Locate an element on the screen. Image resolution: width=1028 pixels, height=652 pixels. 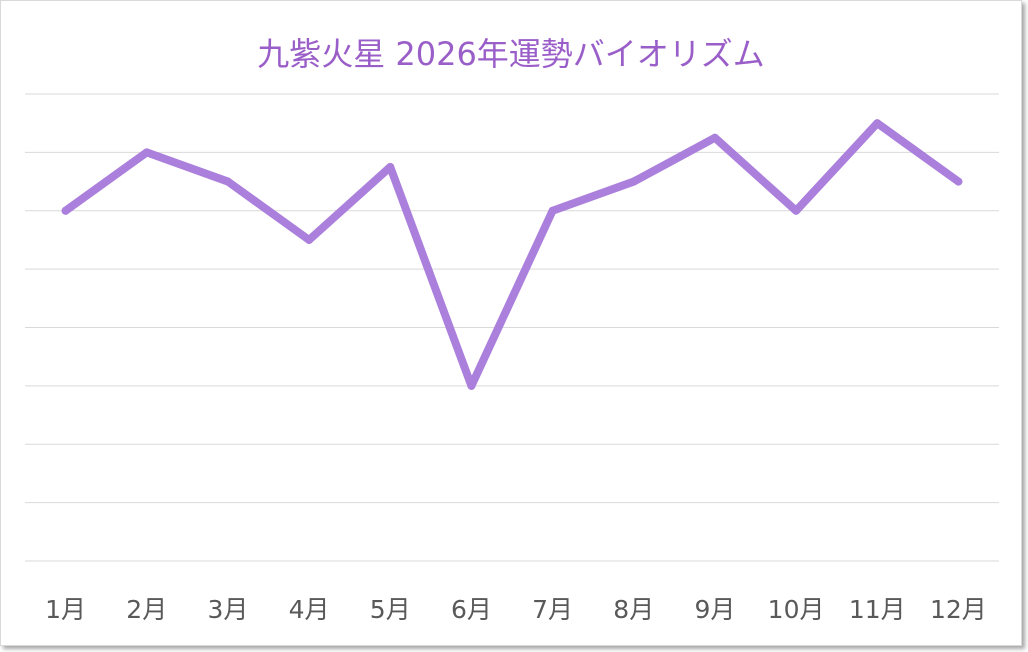
x-tick-label: 2月 is located at coordinates (146, 609).